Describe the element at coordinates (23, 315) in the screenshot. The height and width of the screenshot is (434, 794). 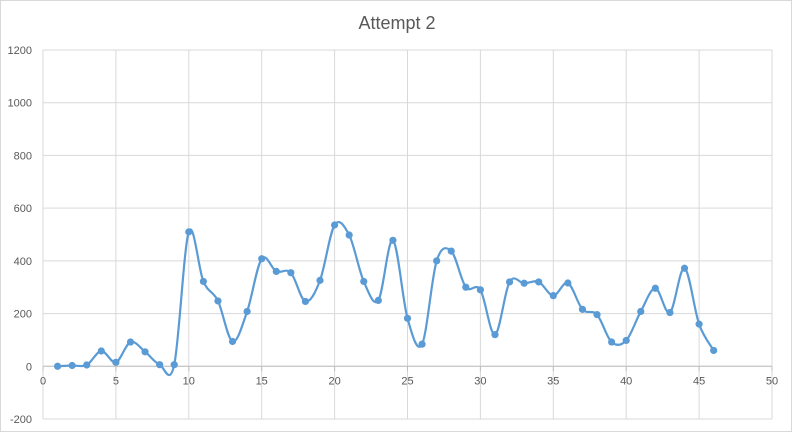
I see `y-tick-label: 200` at that location.